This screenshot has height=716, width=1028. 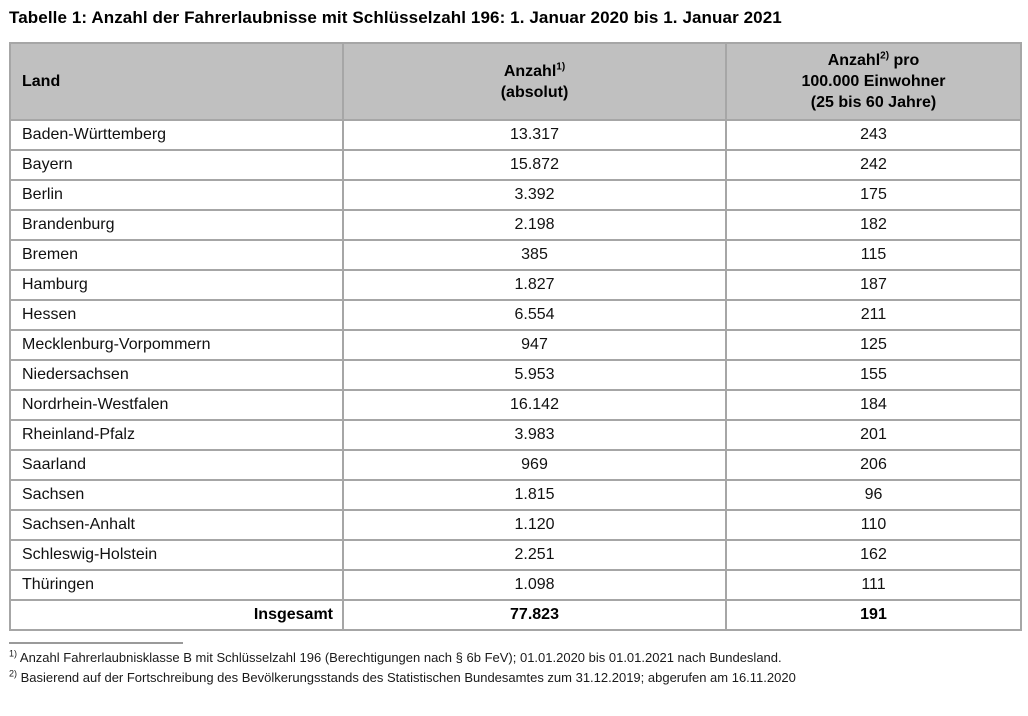 I want to click on cell-land: Schleswig-Holstein, so click(x=176, y=555).